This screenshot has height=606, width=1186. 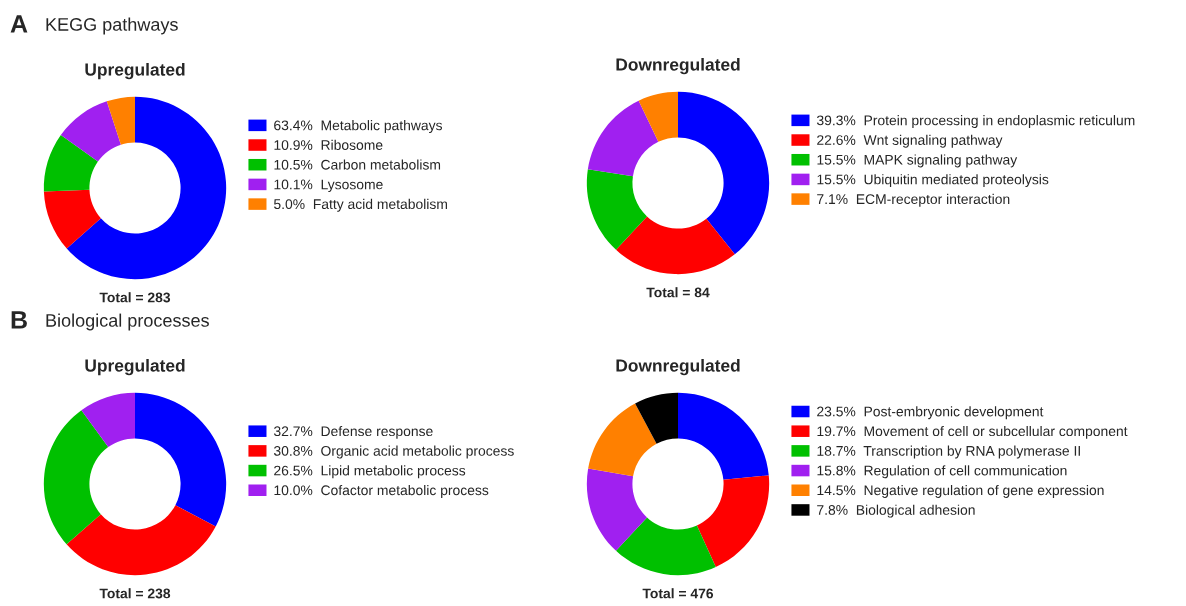 What do you see at coordinates (357, 164) in the screenshot?
I see `legend-label: 10.5% Carbon metabolism` at bounding box center [357, 164].